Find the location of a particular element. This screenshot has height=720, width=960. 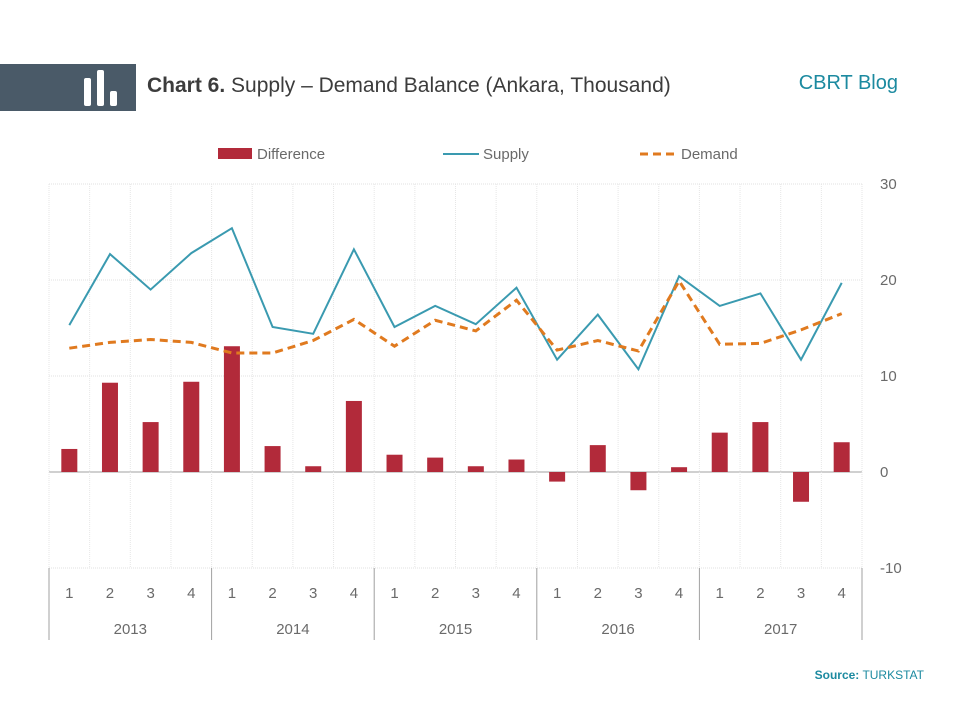

x-year-label: 2014 is located at coordinates (292, 629).